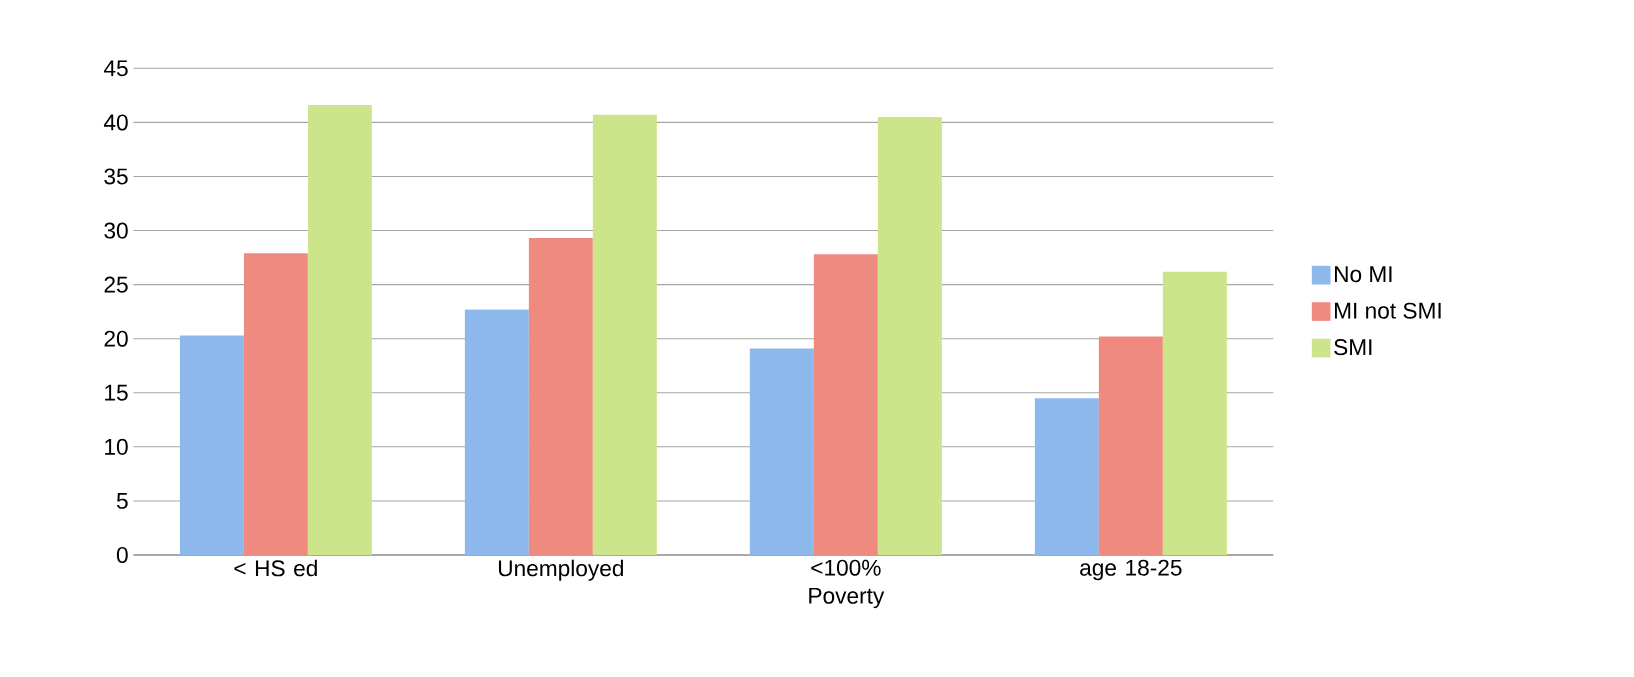 The height and width of the screenshot is (677, 1634). I want to click on y-tick-label: 10, so click(116, 446).